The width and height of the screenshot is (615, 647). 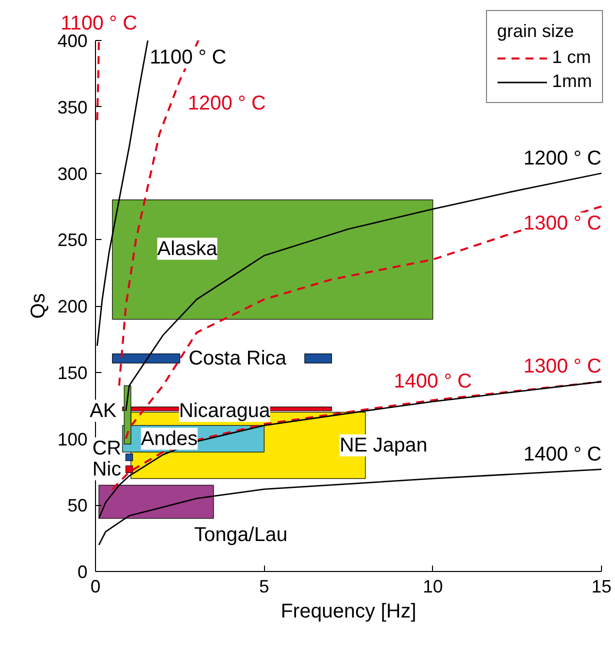 I want to click on series-label: NE Japan, so click(x=384, y=445).